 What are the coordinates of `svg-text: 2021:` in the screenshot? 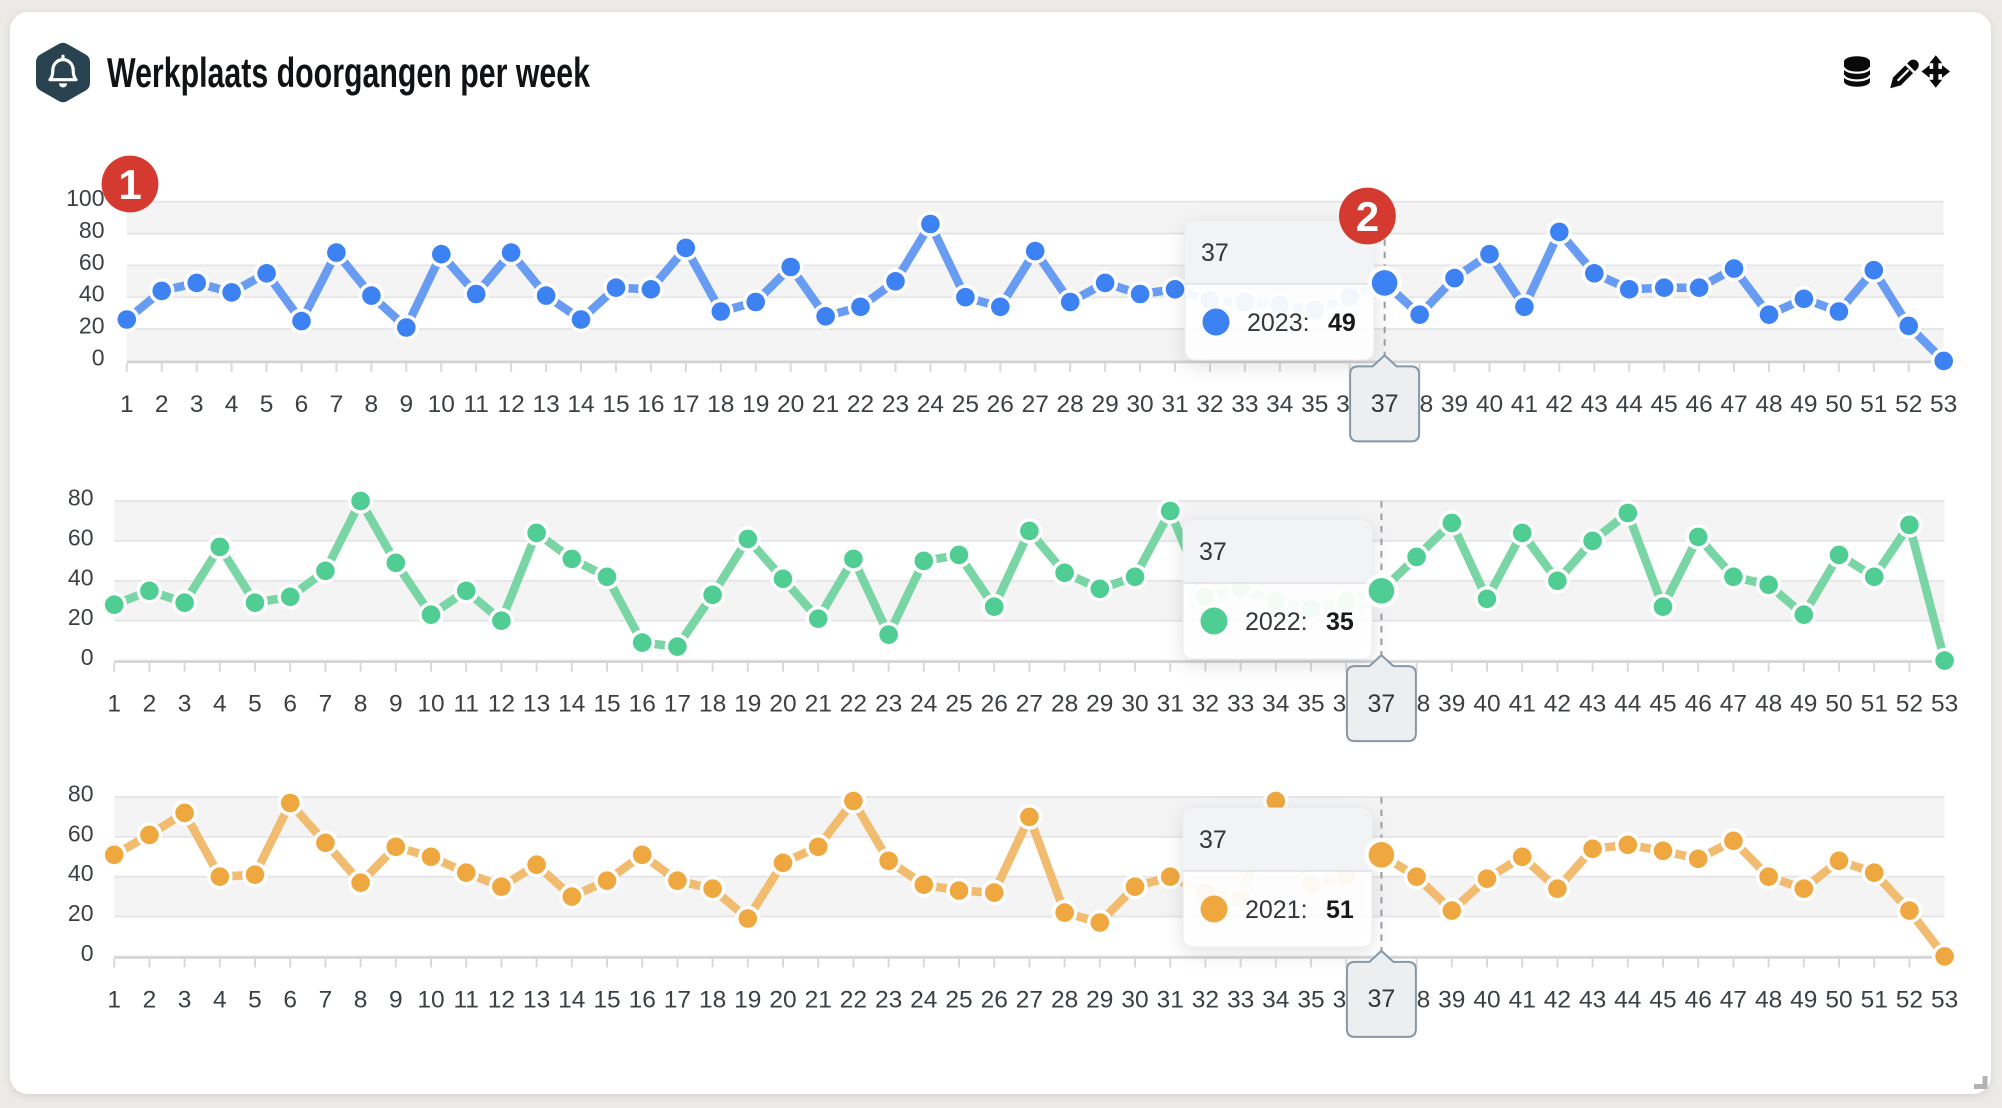 It's located at (1276, 910).